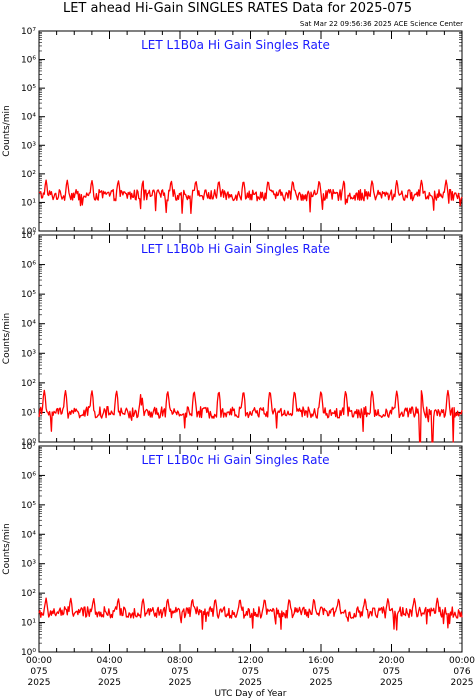 This screenshot has height=700, width=475. What do you see at coordinates (235, 45) in the screenshot?
I see `panel-title: LET L1B0a Hi Gain Singles Rate` at bounding box center [235, 45].